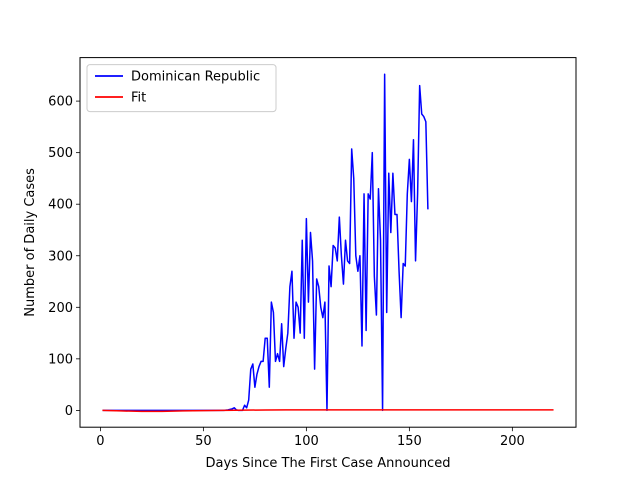 Image resolution: width=640 pixels, height=480 pixels. Describe the element at coordinates (100, 441) in the screenshot. I see `x-tick-label: 0` at that location.